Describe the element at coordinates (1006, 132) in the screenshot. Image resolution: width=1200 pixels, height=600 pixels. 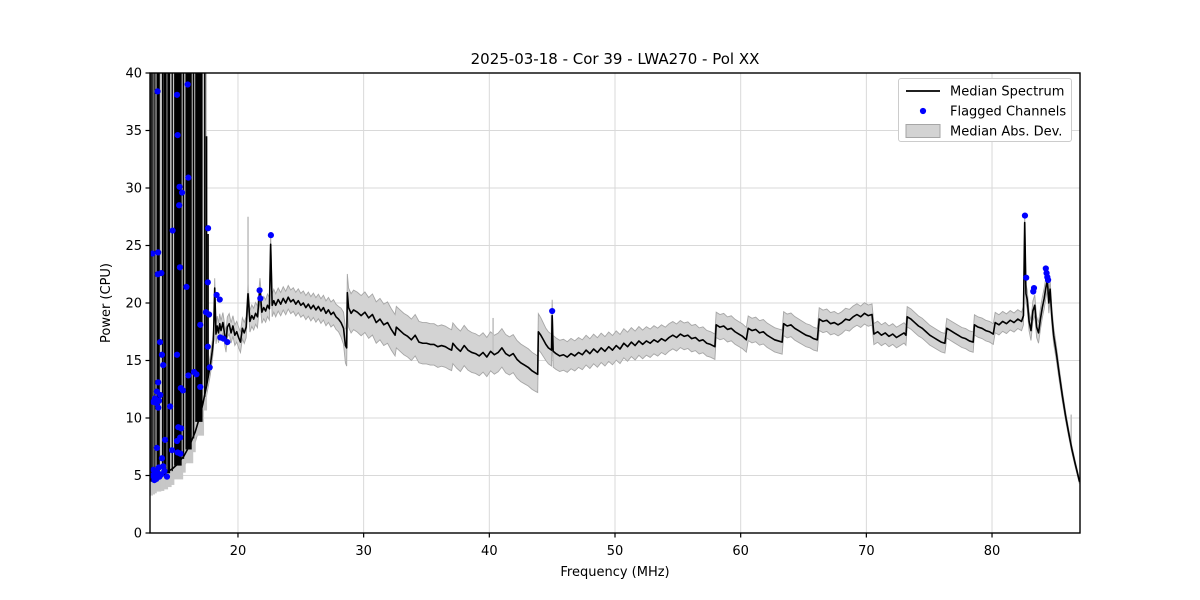
I see `legend-label-median-abs-dev: Median Abs. Dev.` at that location.